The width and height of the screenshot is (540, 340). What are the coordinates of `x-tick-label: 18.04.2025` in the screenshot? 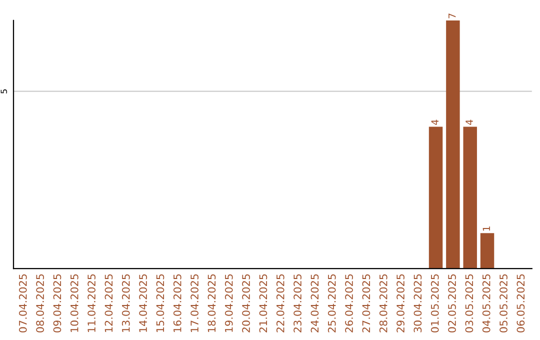 It's located at (212, 303).